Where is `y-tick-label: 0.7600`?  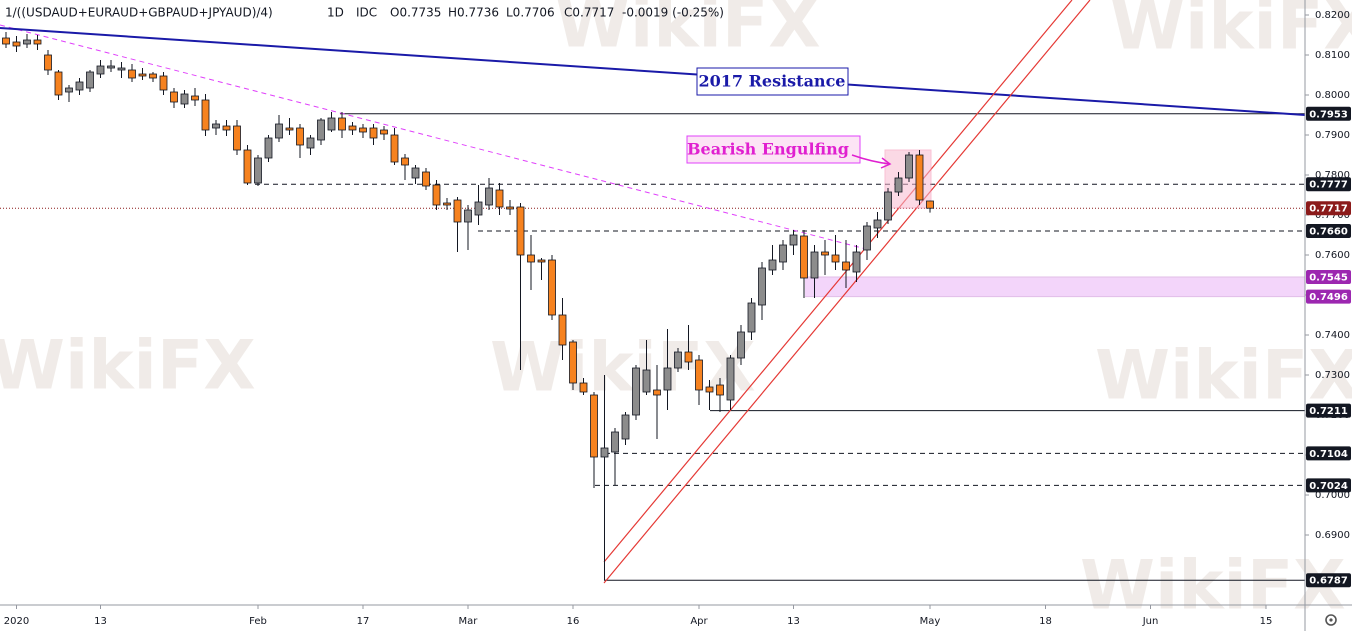 y-tick-label: 0.7600 is located at coordinates (1332, 255).